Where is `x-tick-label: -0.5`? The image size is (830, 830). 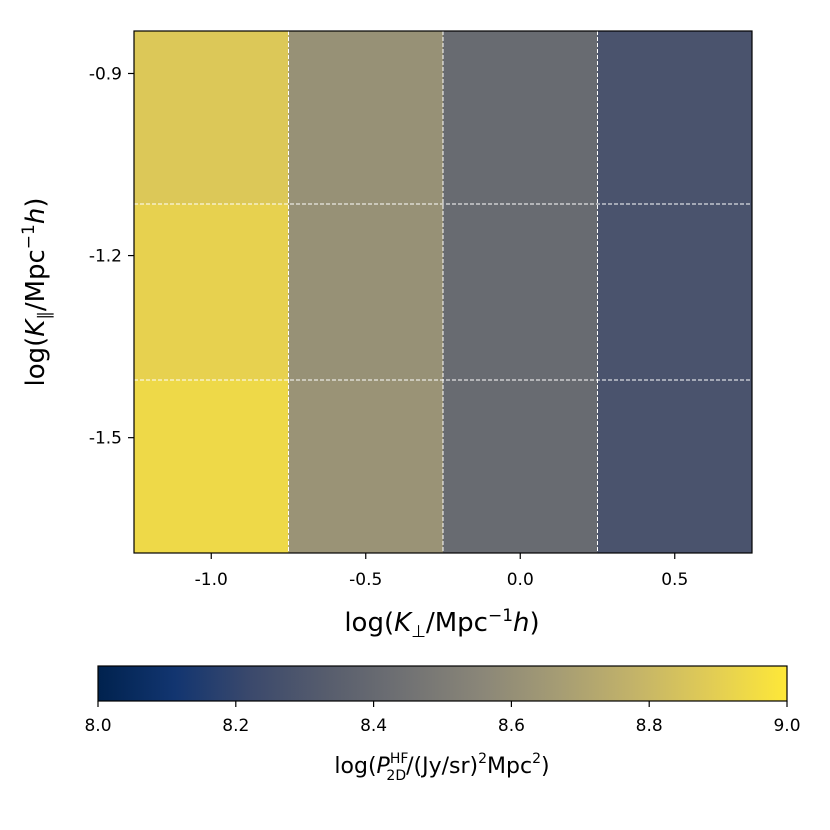
x-tick-label: -0.5 is located at coordinates (365, 580).